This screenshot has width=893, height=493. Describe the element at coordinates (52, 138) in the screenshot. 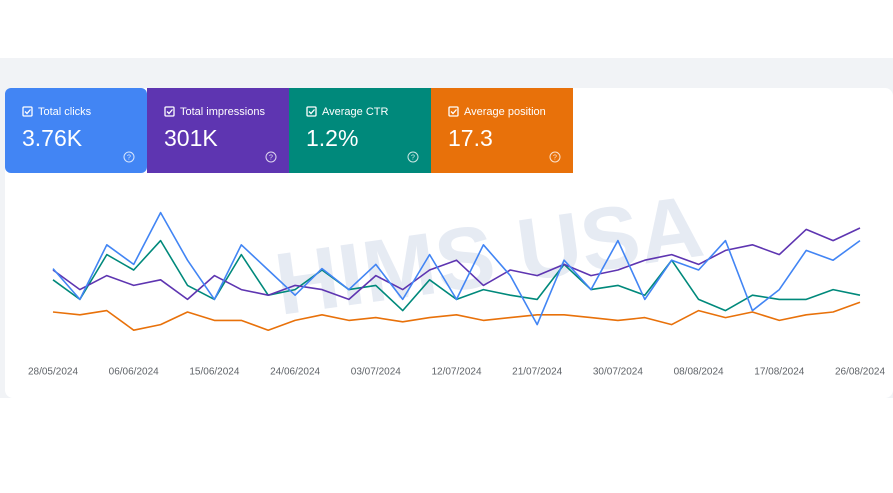

I see `card-value: 3.76K` at that location.